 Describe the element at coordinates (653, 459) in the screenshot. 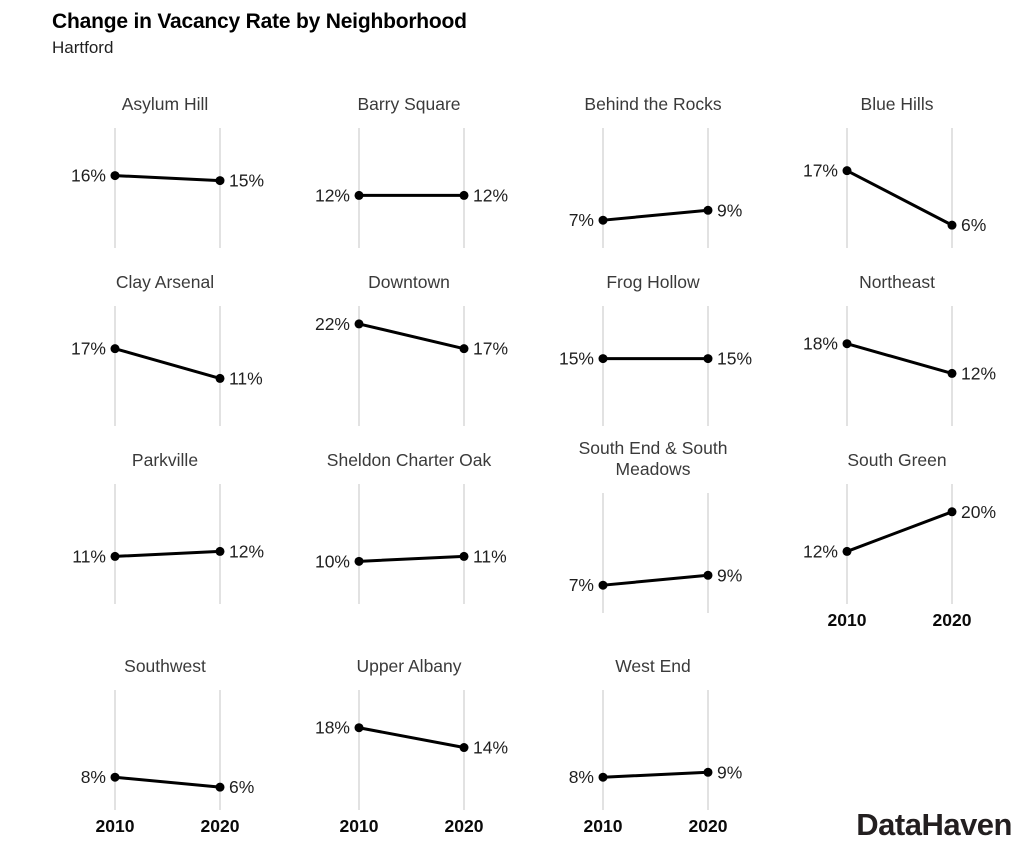

I see `facet-title-text: South End & South Meadows` at that location.